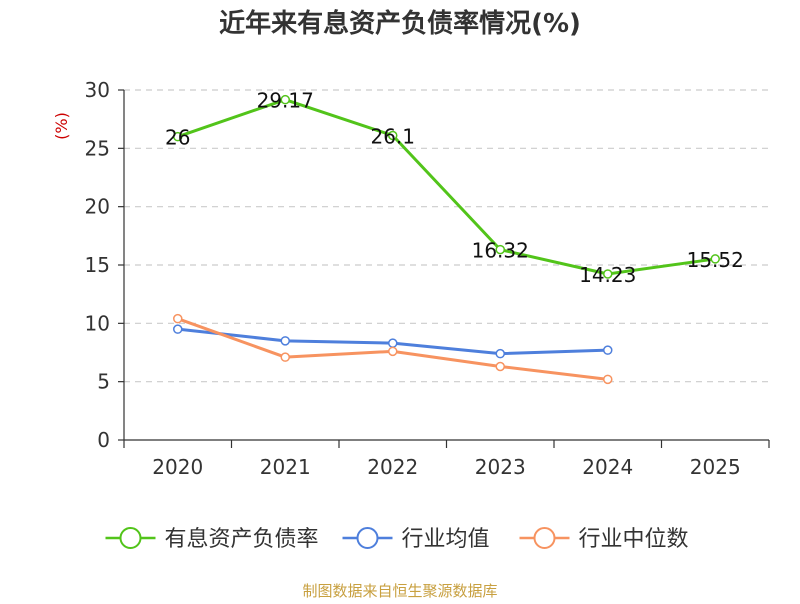 The width and height of the screenshot is (800, 604). What do you see at coordinates (61, 126) in the screenshot?
I see `y-axis-unit-label: (%)` at bounding box center [61, 126].